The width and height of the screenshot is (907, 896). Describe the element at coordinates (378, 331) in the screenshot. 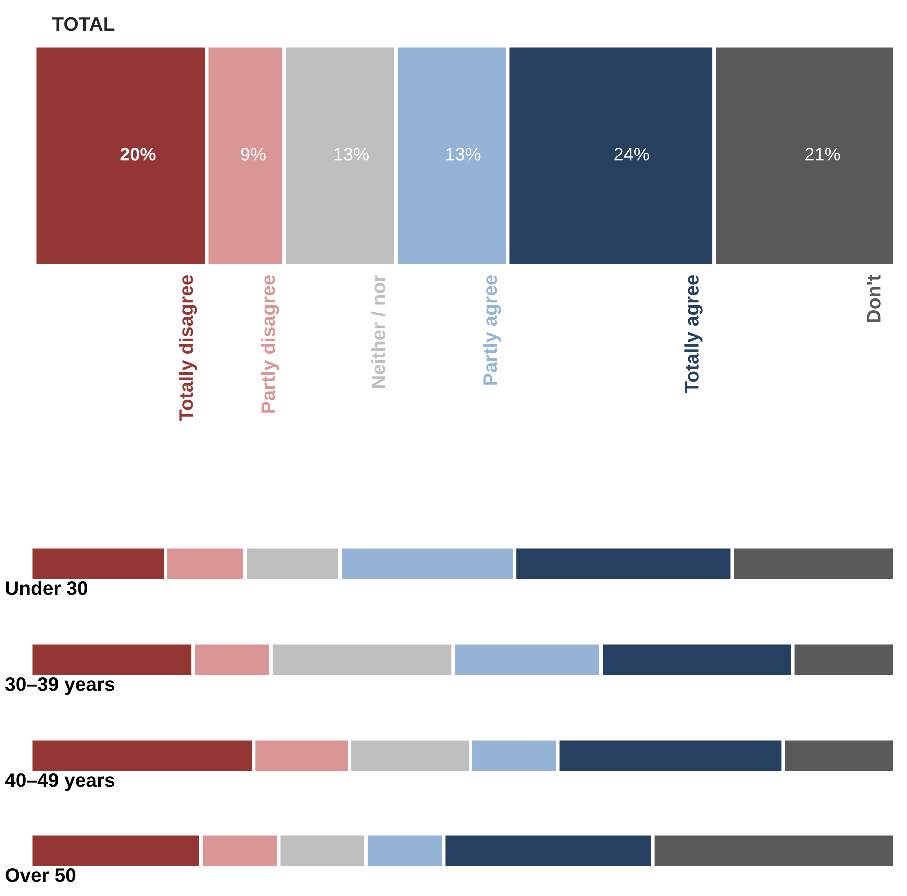

I see `text: Neither / nor` at that location.